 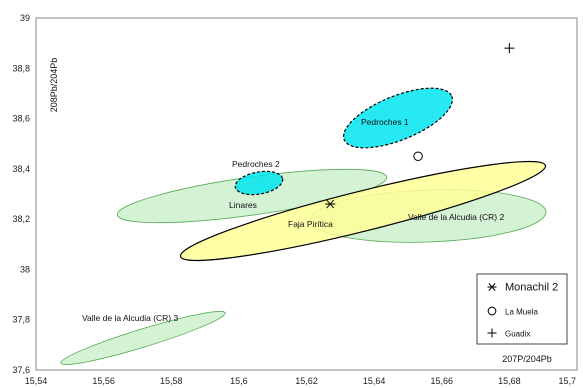 I want to click on point-guadix, so click(x=509, y=48).